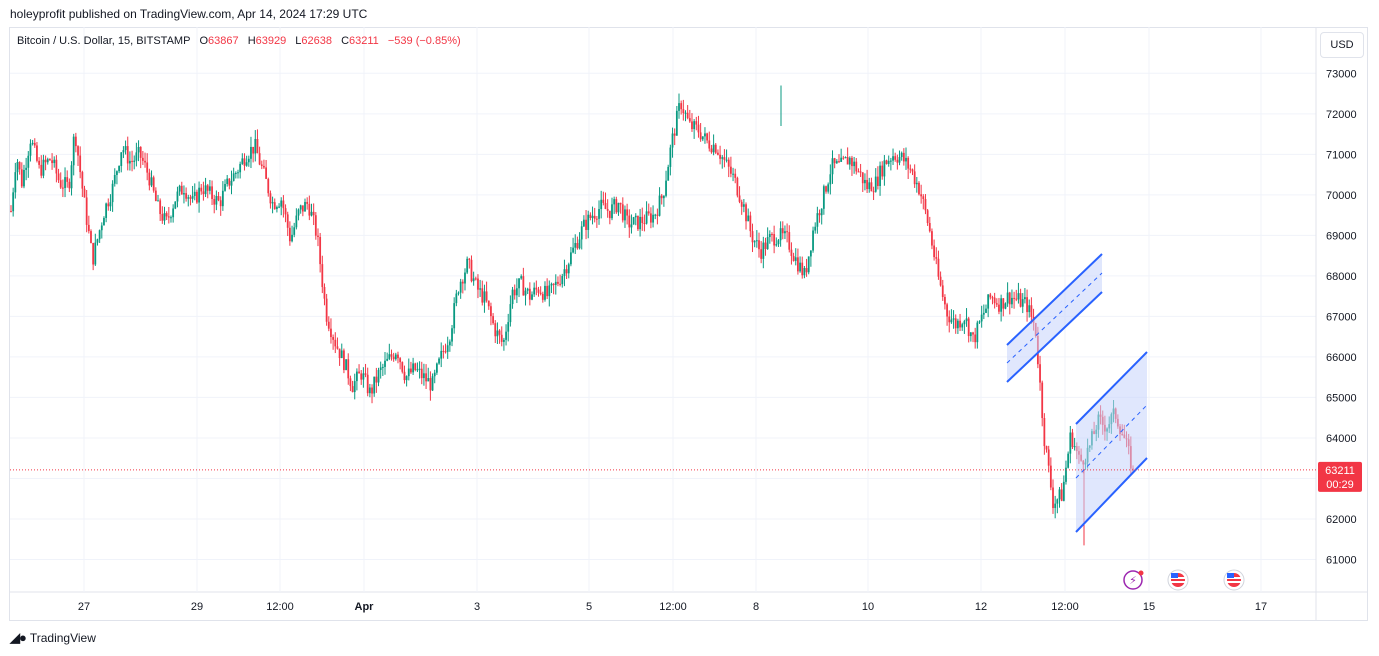  What do you see at coordinates (756, 607) in the screenshot?
I see `x-tick-label: 8` at bounding box center [756, 607].